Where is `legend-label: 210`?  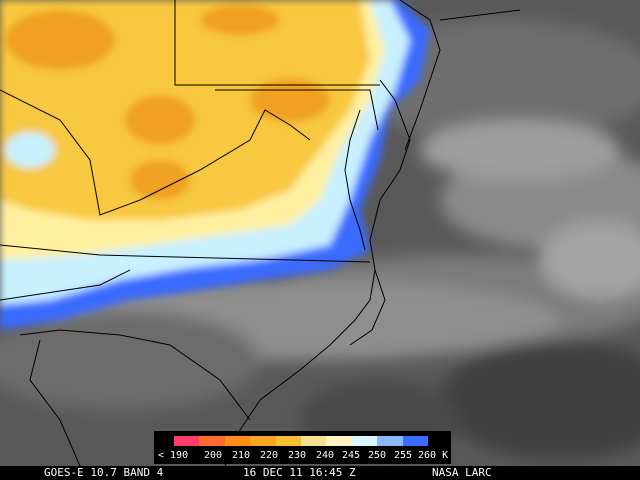
legend-label: 210 is located at coordinates (241, 455).